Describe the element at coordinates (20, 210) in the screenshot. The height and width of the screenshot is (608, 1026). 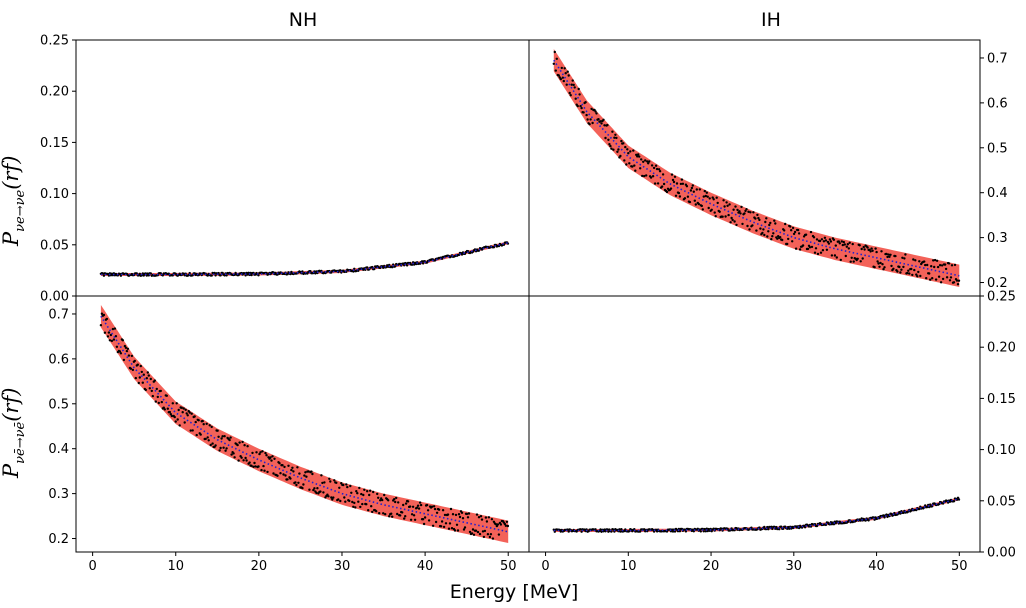
I see `y-label-top-sub: νe→νe` at that location.